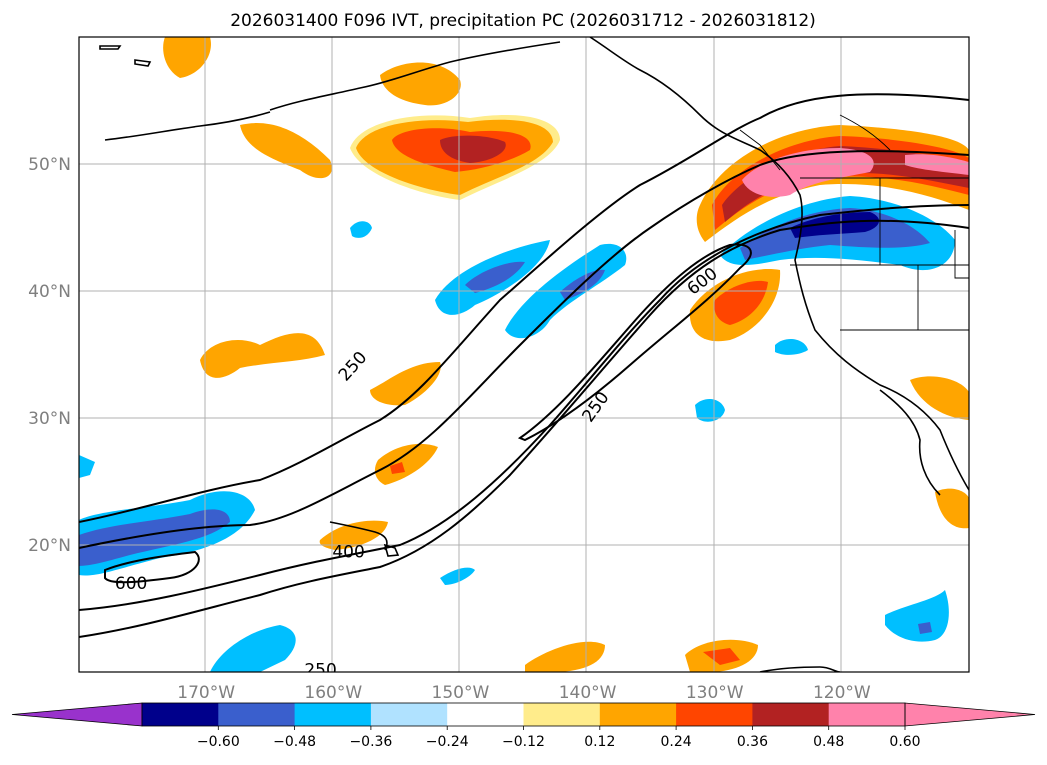 The image size is (1047, 765). What do you see at coordinates (333, 693) in the screenshot?
I see `lon-label: 160°W` at bounding box center [333, 693].